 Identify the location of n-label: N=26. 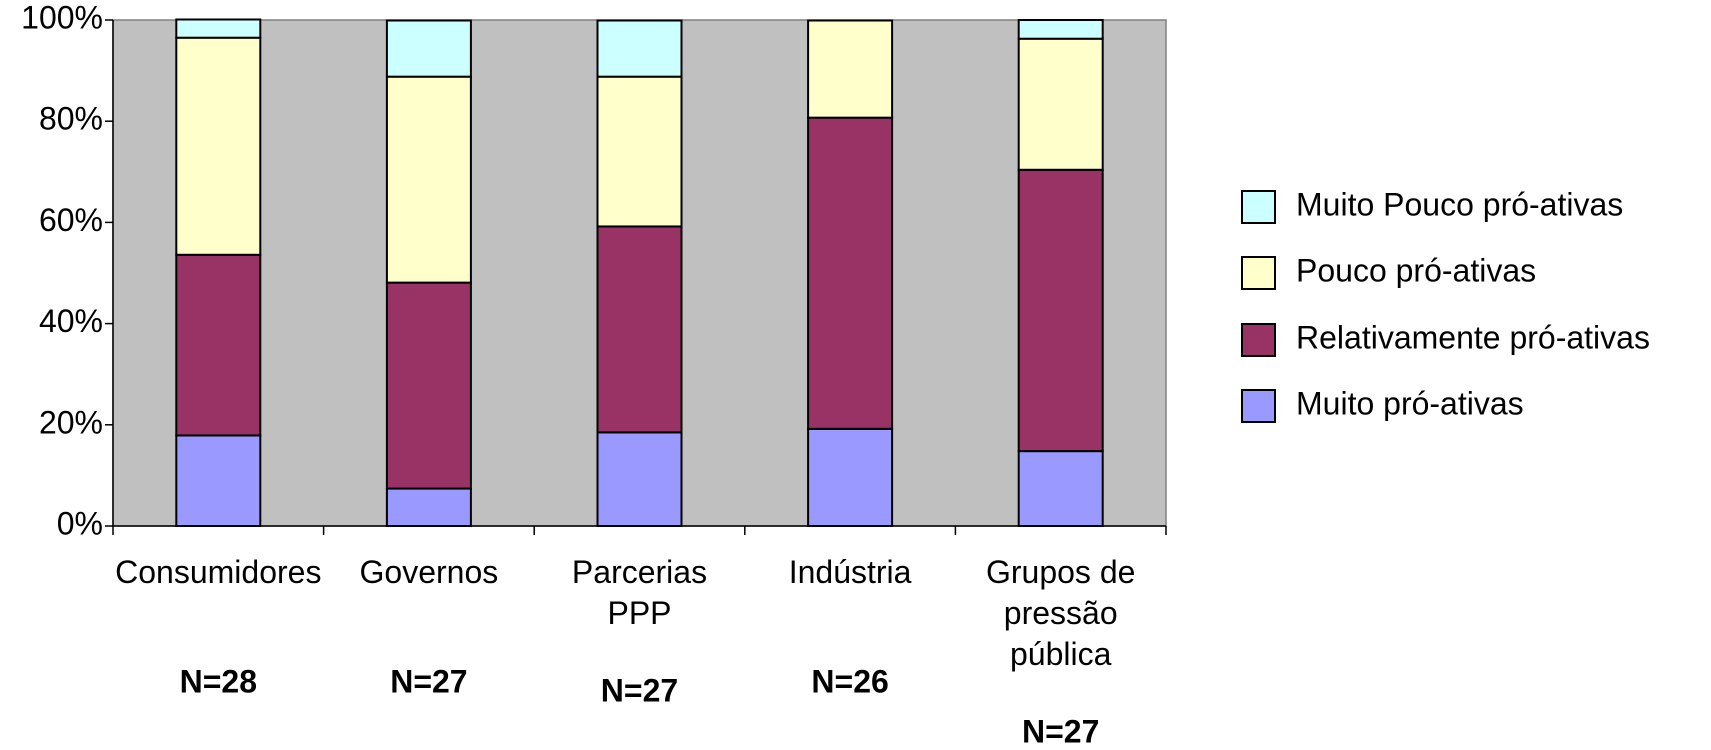
(849, 681).